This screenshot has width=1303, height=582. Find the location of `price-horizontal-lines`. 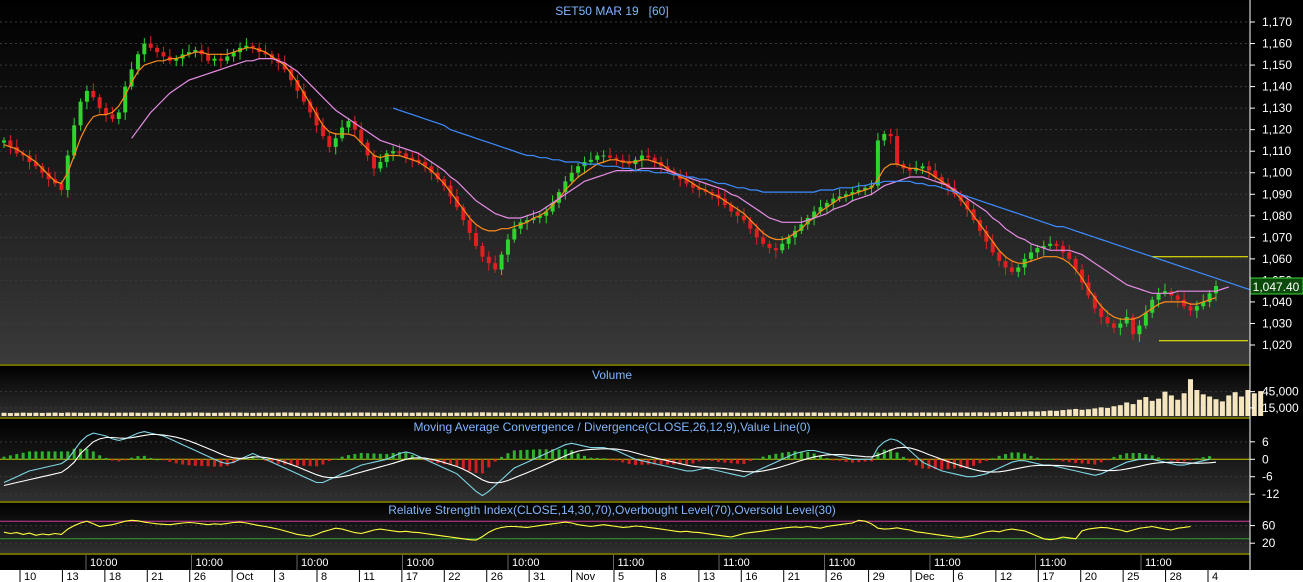

price-horizontal-lines is located at coordinates (1200, 299).